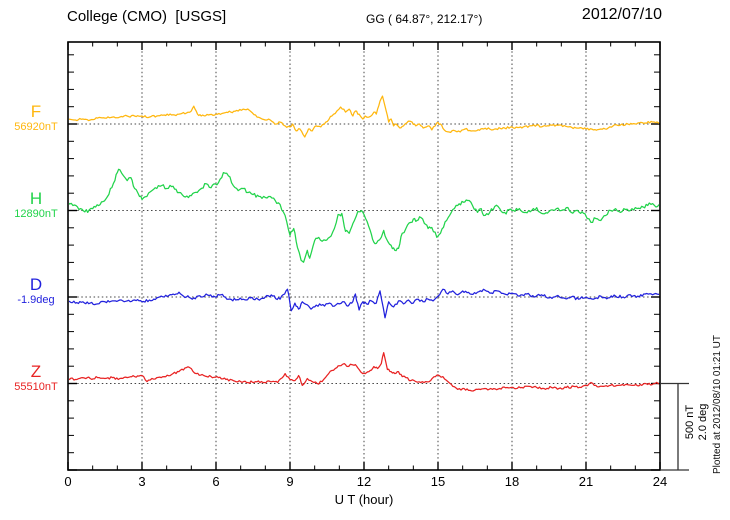  I want to click on trace-baseline-value-H: 12890nT, so click(36, 213).